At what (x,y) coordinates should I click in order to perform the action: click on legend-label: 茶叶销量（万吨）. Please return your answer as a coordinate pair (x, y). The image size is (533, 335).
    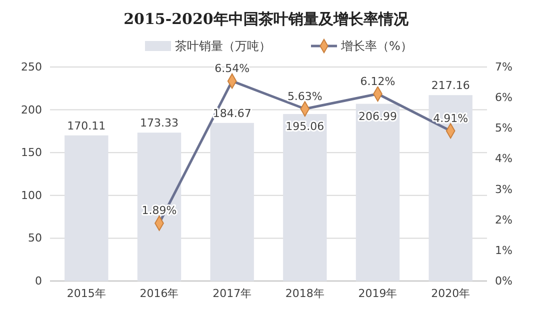
    Looking at the image, I should click on (223, 46).